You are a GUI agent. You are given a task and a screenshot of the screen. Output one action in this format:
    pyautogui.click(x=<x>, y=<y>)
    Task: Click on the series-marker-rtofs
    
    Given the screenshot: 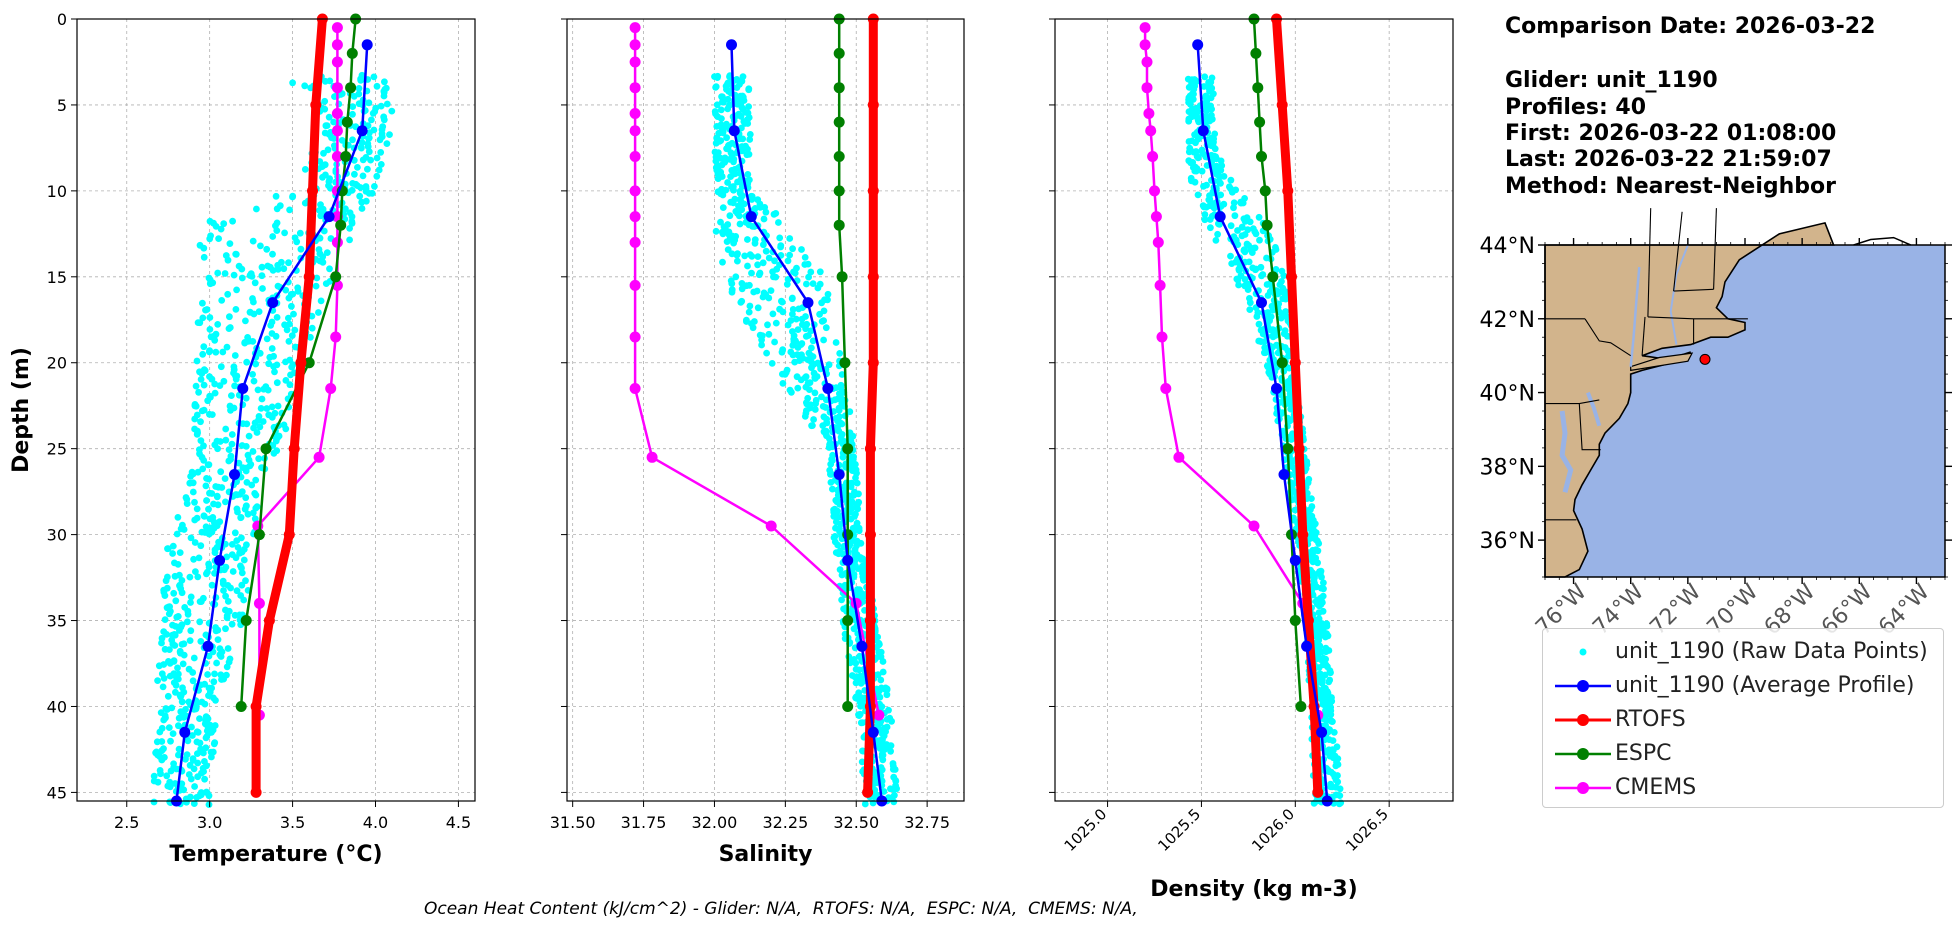 What is the action you would take?
    pyautogui.click(x=1282, y=105)
    